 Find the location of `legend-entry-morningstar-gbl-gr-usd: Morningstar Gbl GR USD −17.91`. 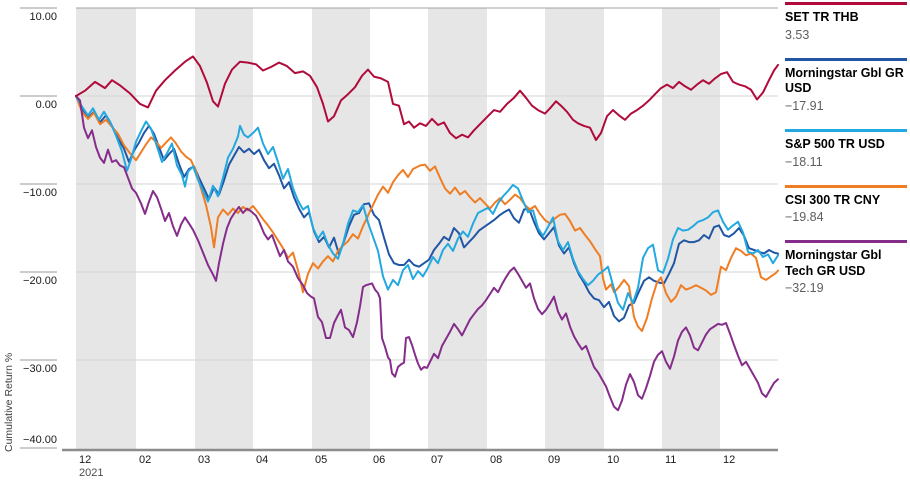

legend-entry-morningstar-gbl-gr-usd: Morningstar Gbl GR USD −17.91 is located at coordinates (846, 85).